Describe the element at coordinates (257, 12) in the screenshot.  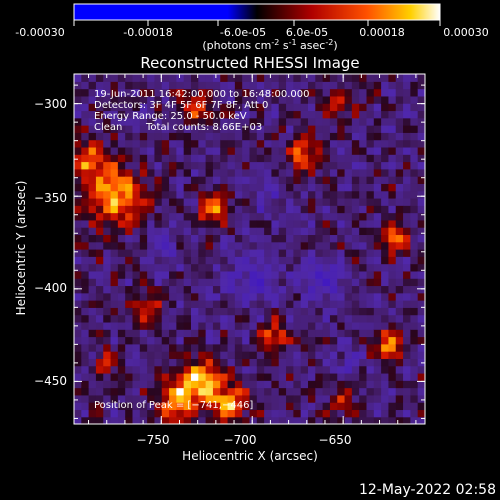
I see `colorbar-gradient` at that location.